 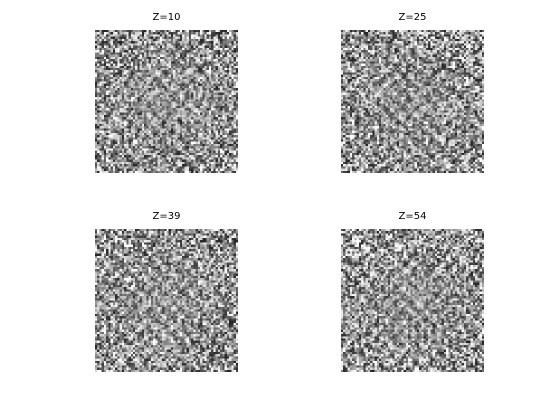 What do you see at coordinates (166, 17) in the screenshot?
I see `panel-title-z10: Z=10` at bounding box center [166, 17].